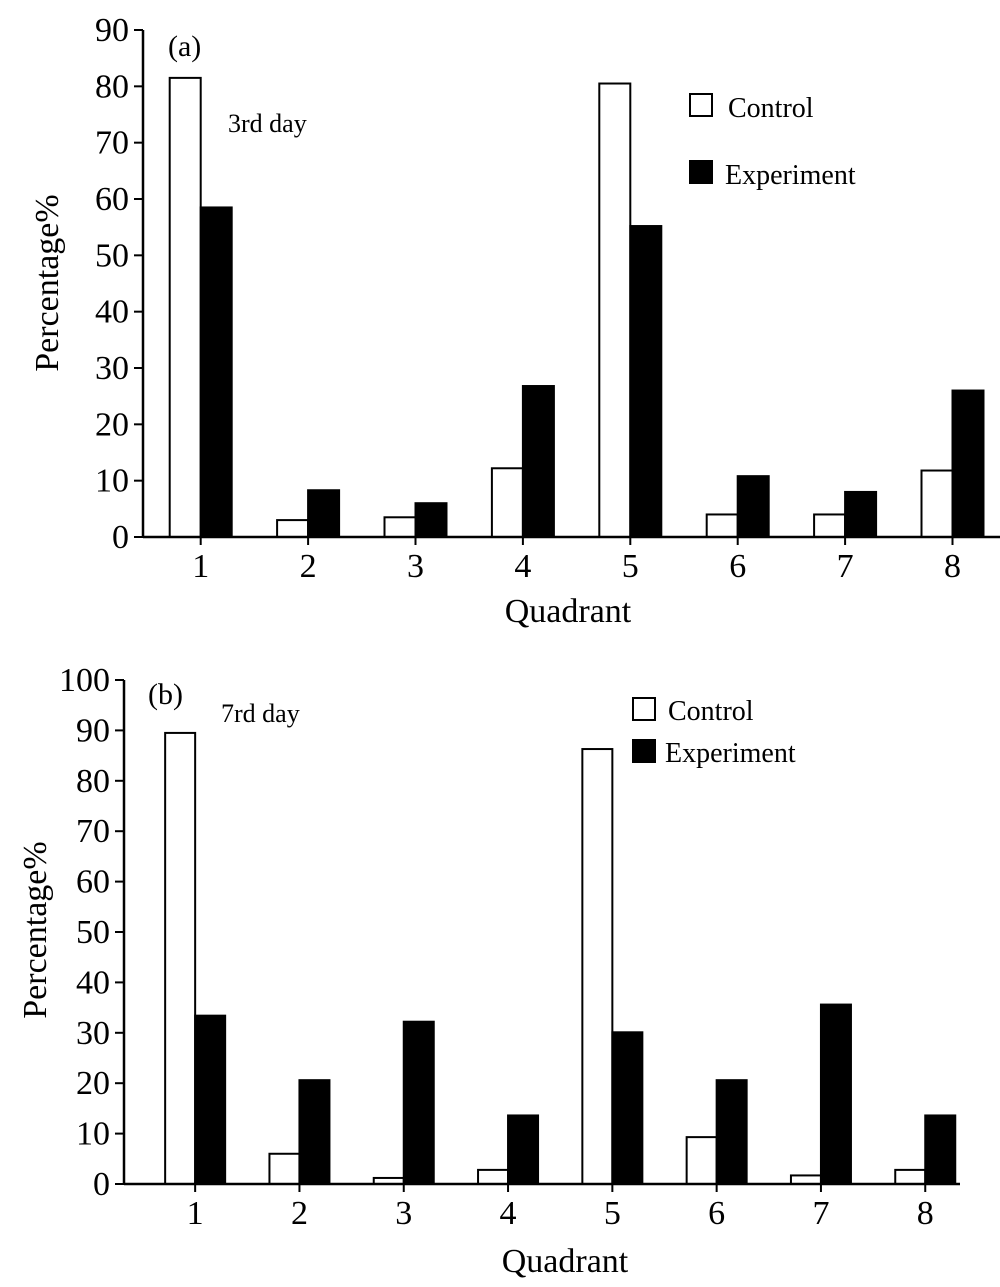 The height and width of the screenshot is (1287, 1000). Describe the element at coordinates (165, 694) in the screenshot. I see `panel-label: (b)` at that location.